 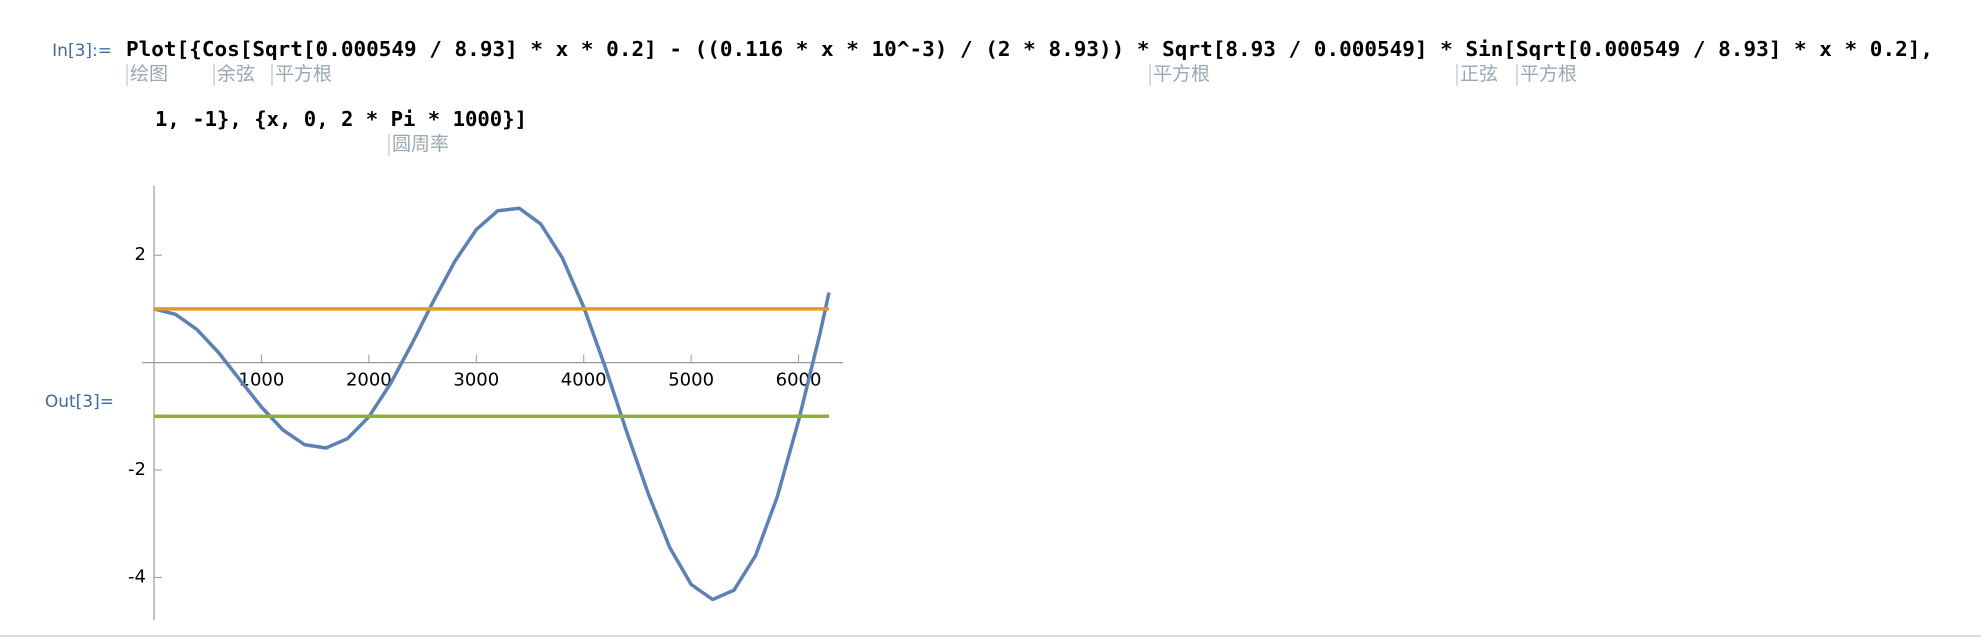 I want to click on y-tick-label: 2, so click(x=140, y=254).